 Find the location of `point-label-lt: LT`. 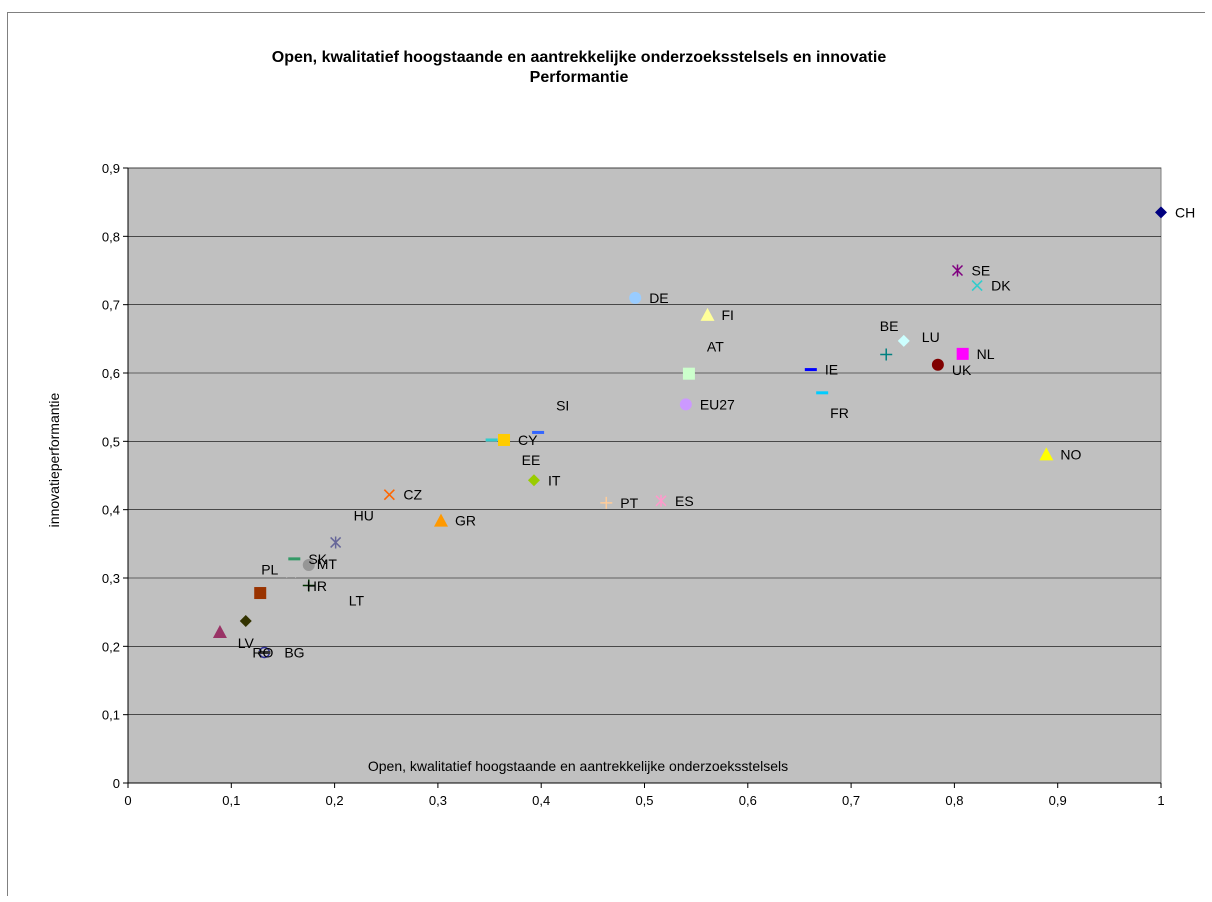

point-label-lt: LT is located at coordinates (357, 601).